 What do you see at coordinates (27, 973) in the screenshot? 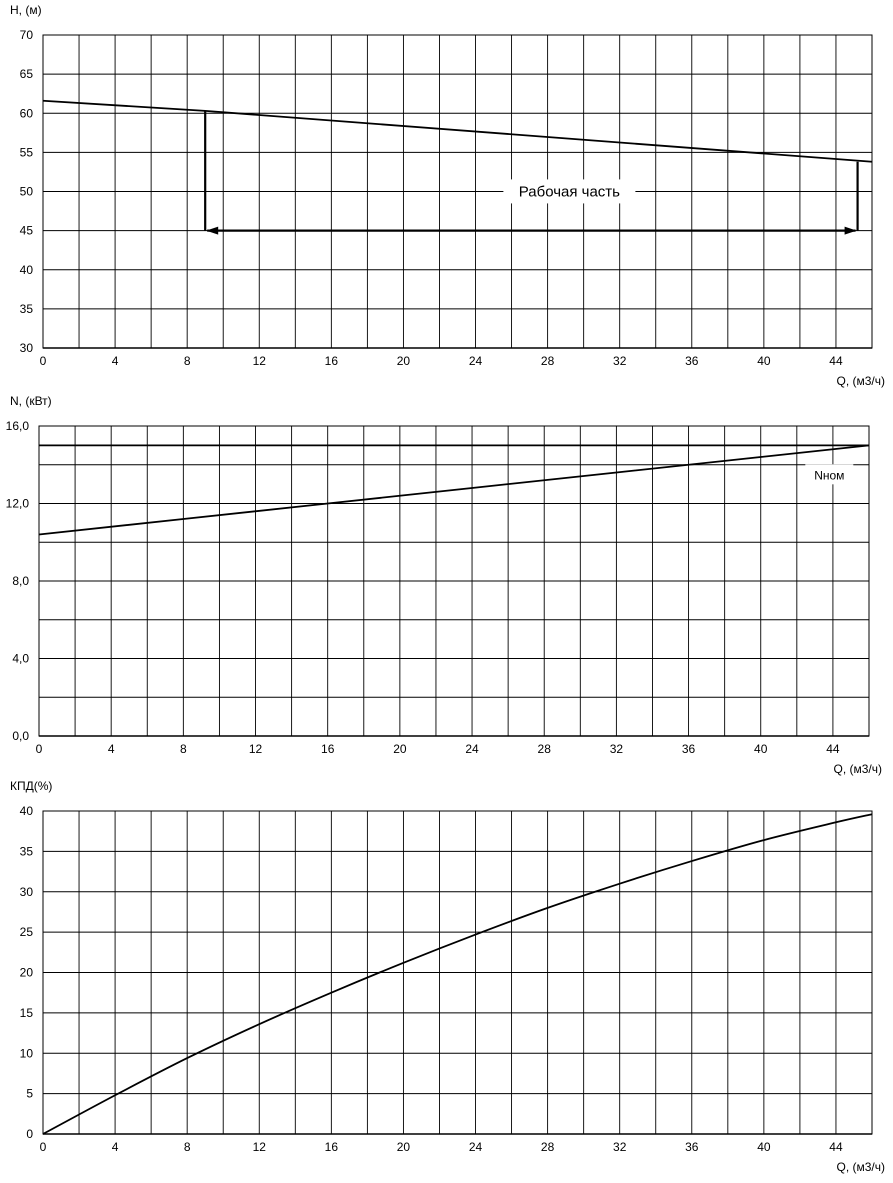
I see `y-tick-label: 20` at bounding box center [27, 973].